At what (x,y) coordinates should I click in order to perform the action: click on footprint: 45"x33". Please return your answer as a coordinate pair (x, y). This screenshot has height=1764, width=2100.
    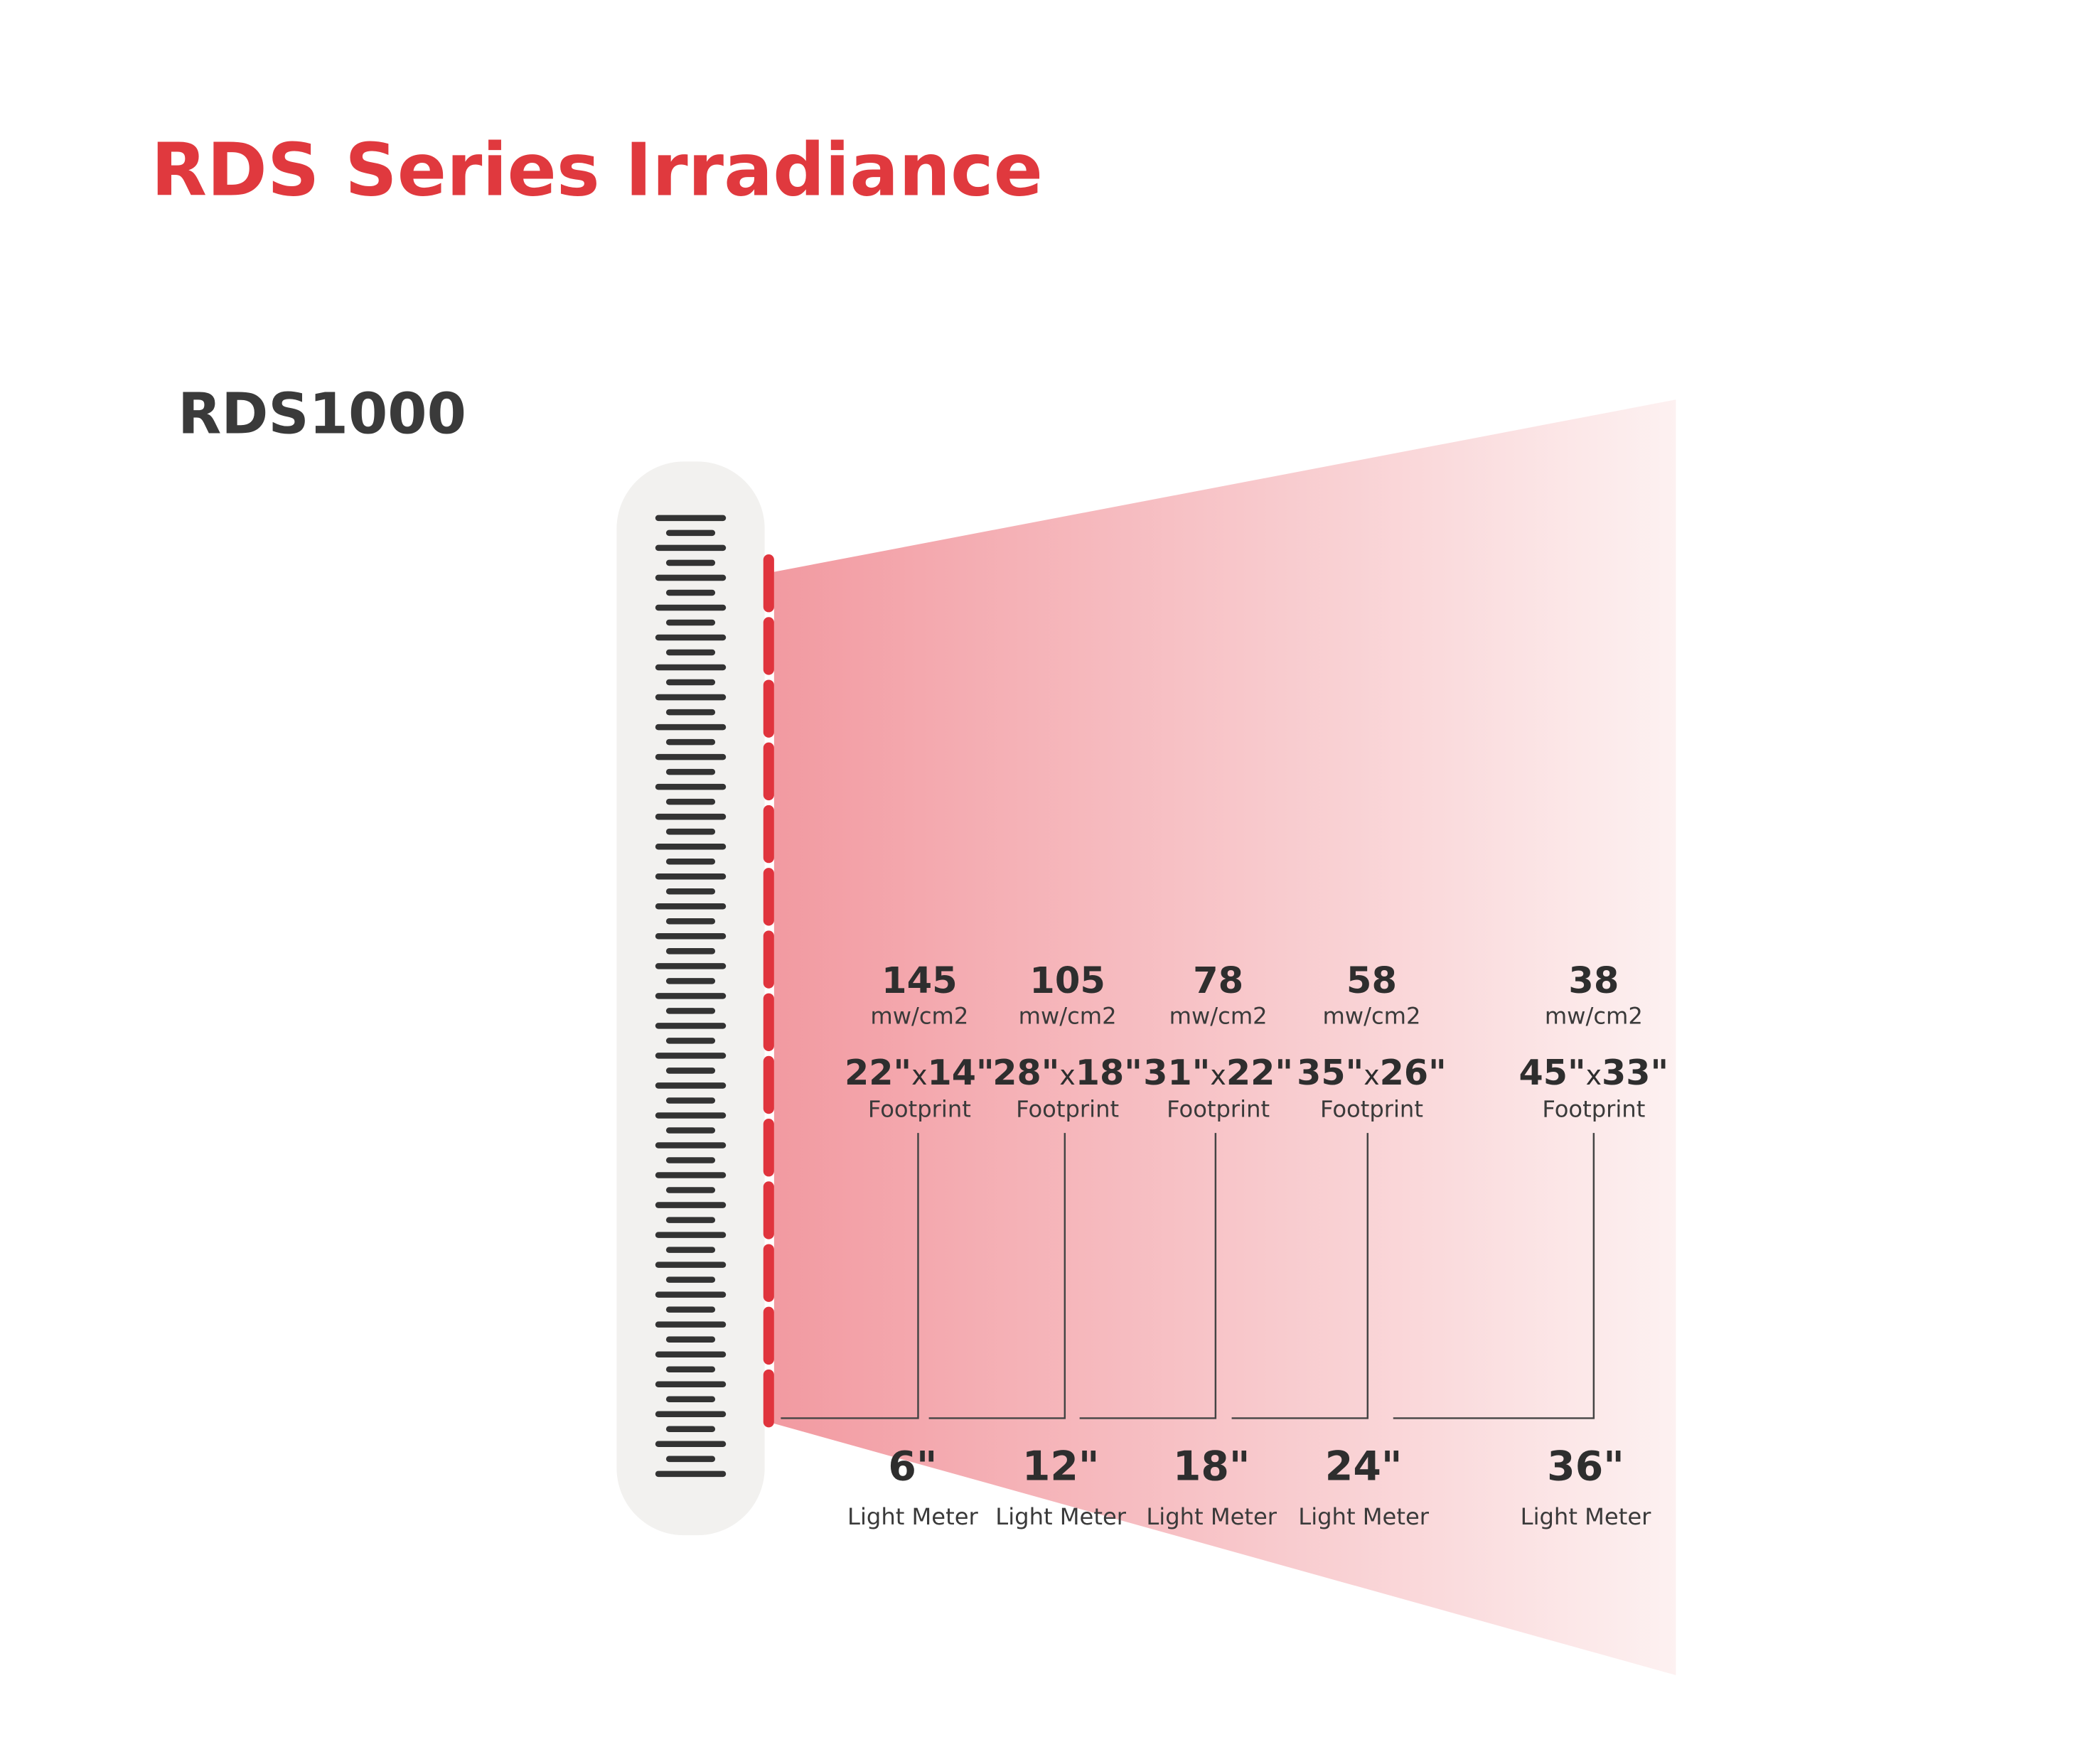
    Looking at the image, I should click on (1594, 1072).